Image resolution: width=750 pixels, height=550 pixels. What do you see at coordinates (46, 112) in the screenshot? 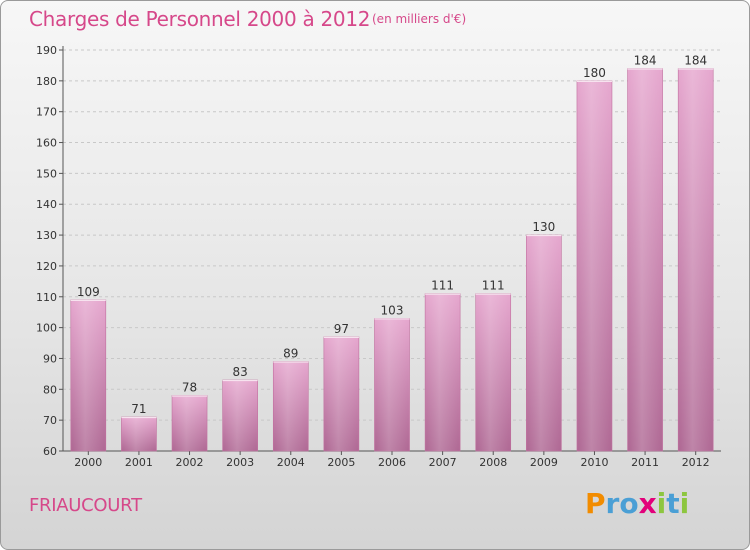
I see `y-tick-label: 170` at bounding box center [46, 112].